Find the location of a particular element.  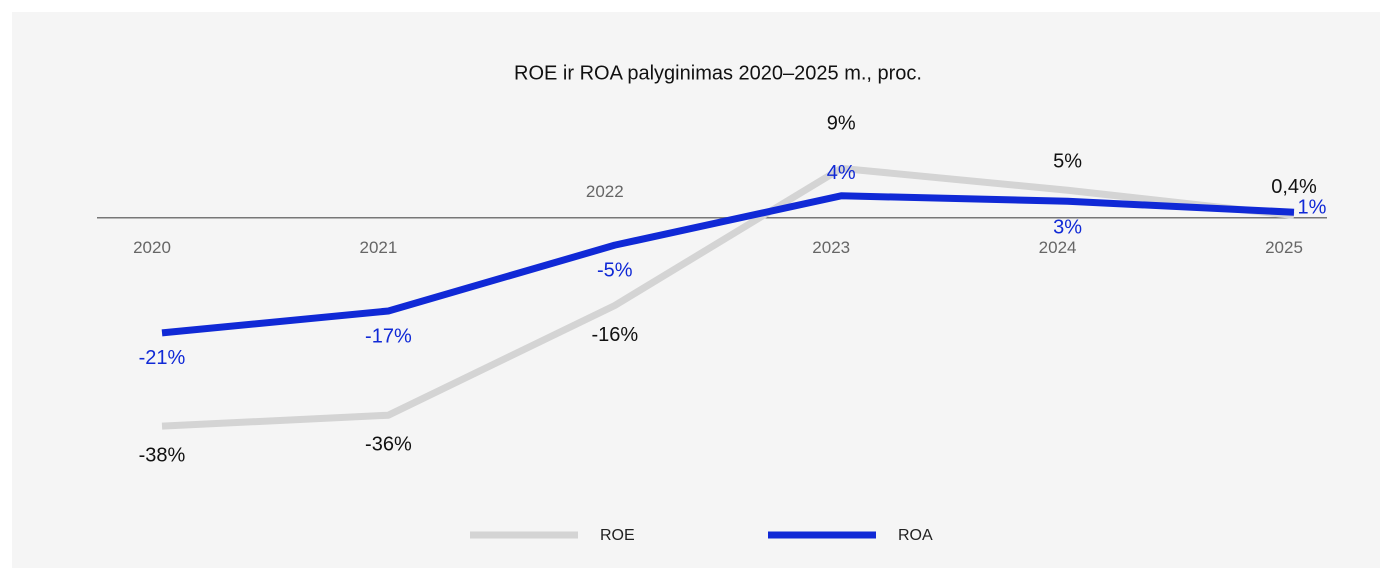

data-label: 4% is located at coordinates (841, 173).